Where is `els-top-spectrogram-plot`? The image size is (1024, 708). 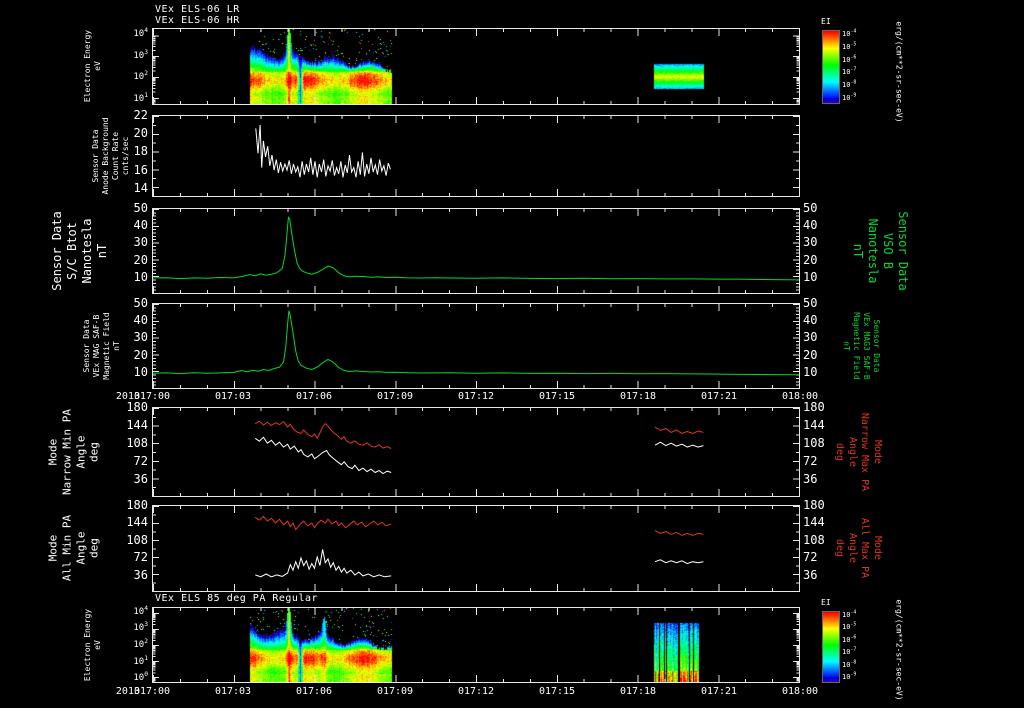
els-top-spectrogram-plot is located at coordinates (476, 66).